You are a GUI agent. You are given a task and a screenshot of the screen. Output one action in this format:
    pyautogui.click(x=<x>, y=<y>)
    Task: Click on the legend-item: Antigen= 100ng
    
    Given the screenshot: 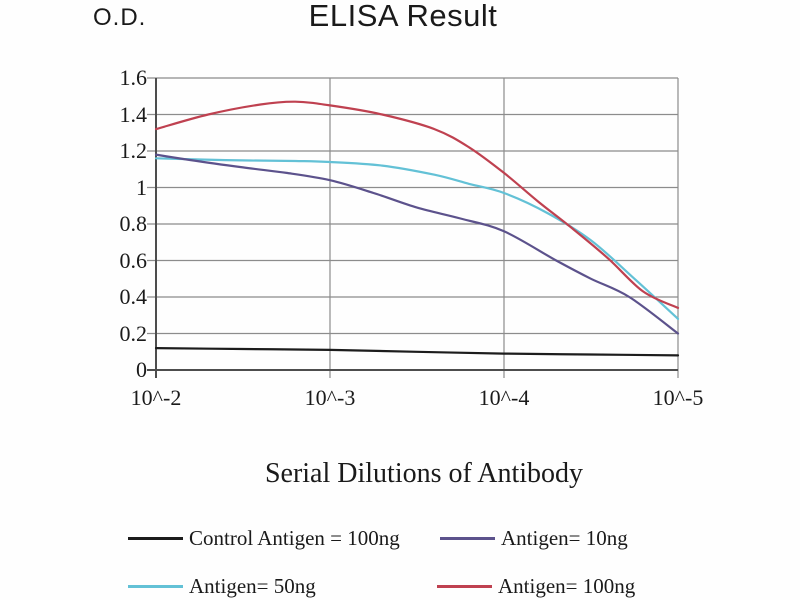 What is the action you would take?
    pyautogui.click(x=536, y=586)
    